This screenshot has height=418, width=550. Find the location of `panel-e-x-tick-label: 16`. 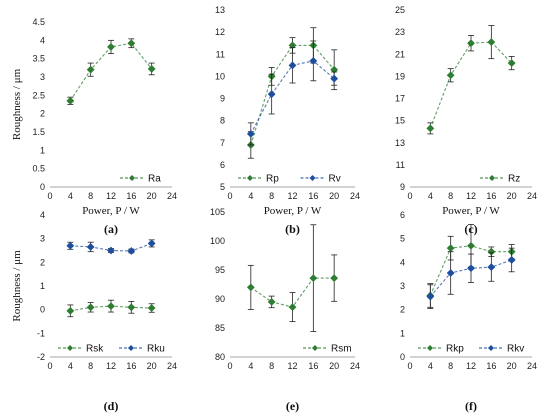

panel-e-x-tick-label: 16 is located at coordinates (313, 366).